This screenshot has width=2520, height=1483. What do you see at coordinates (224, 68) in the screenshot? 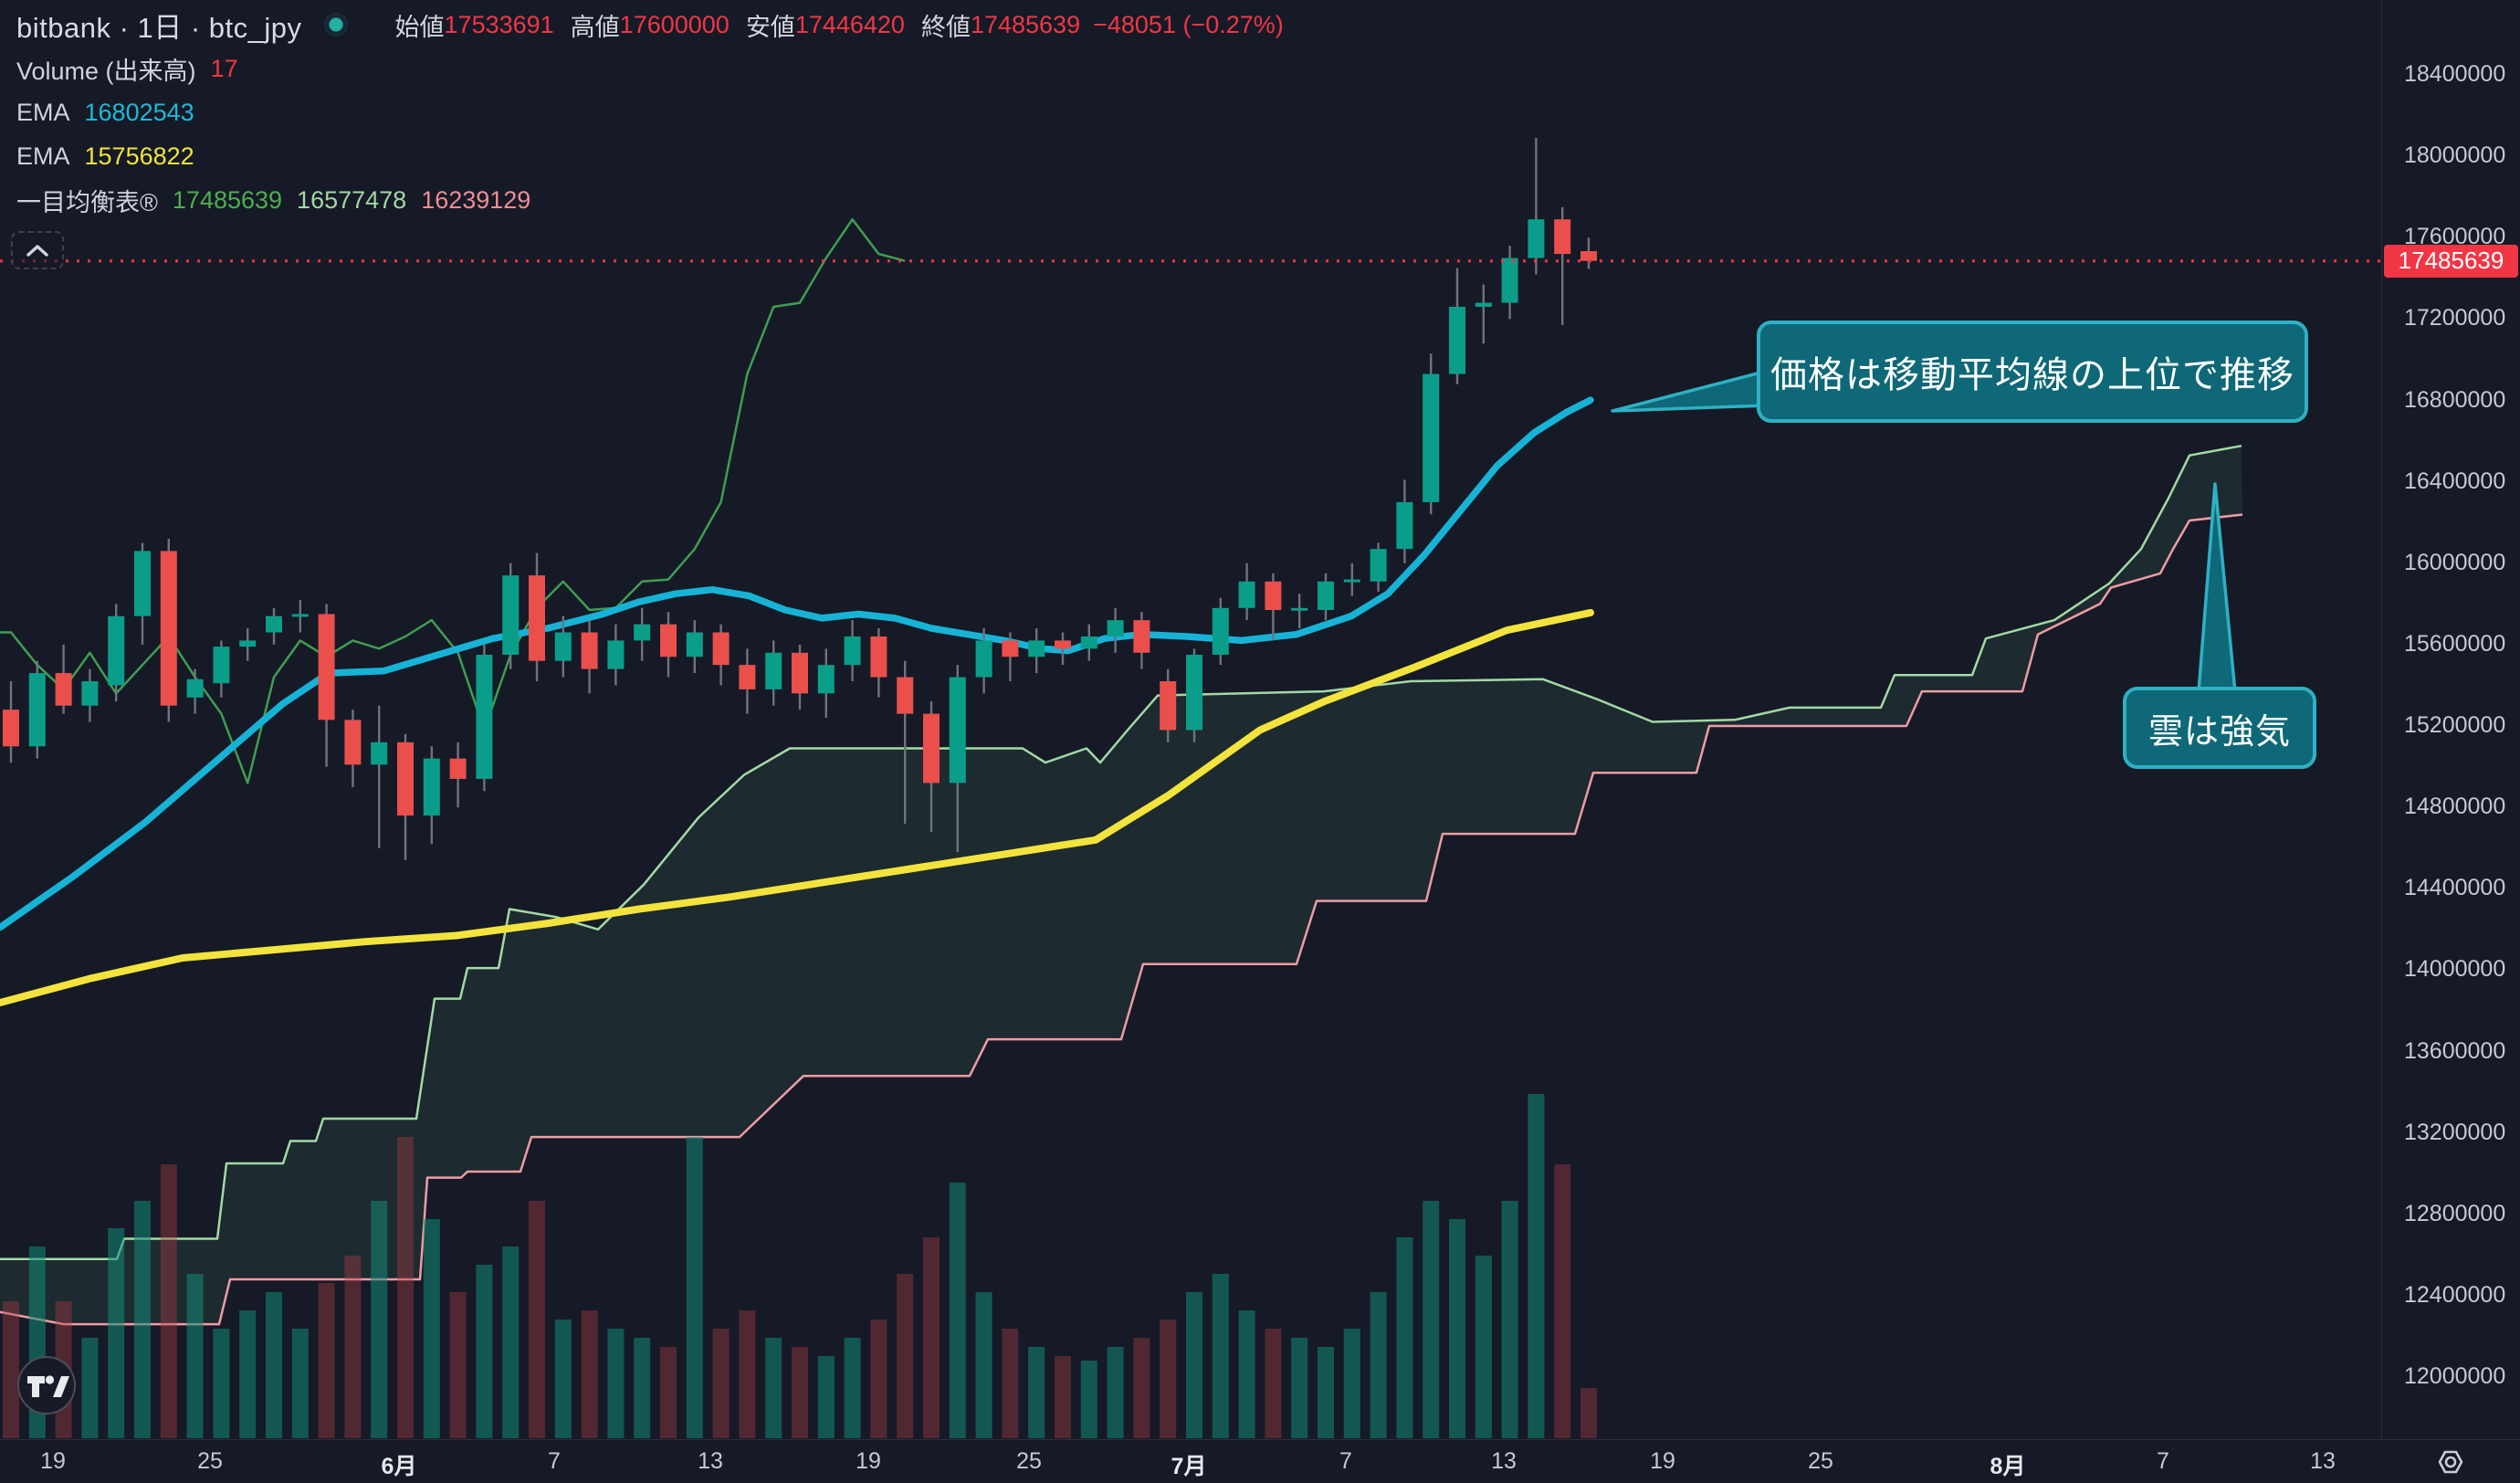
I see `volume-value: 17` at bounding box center [224, 68].